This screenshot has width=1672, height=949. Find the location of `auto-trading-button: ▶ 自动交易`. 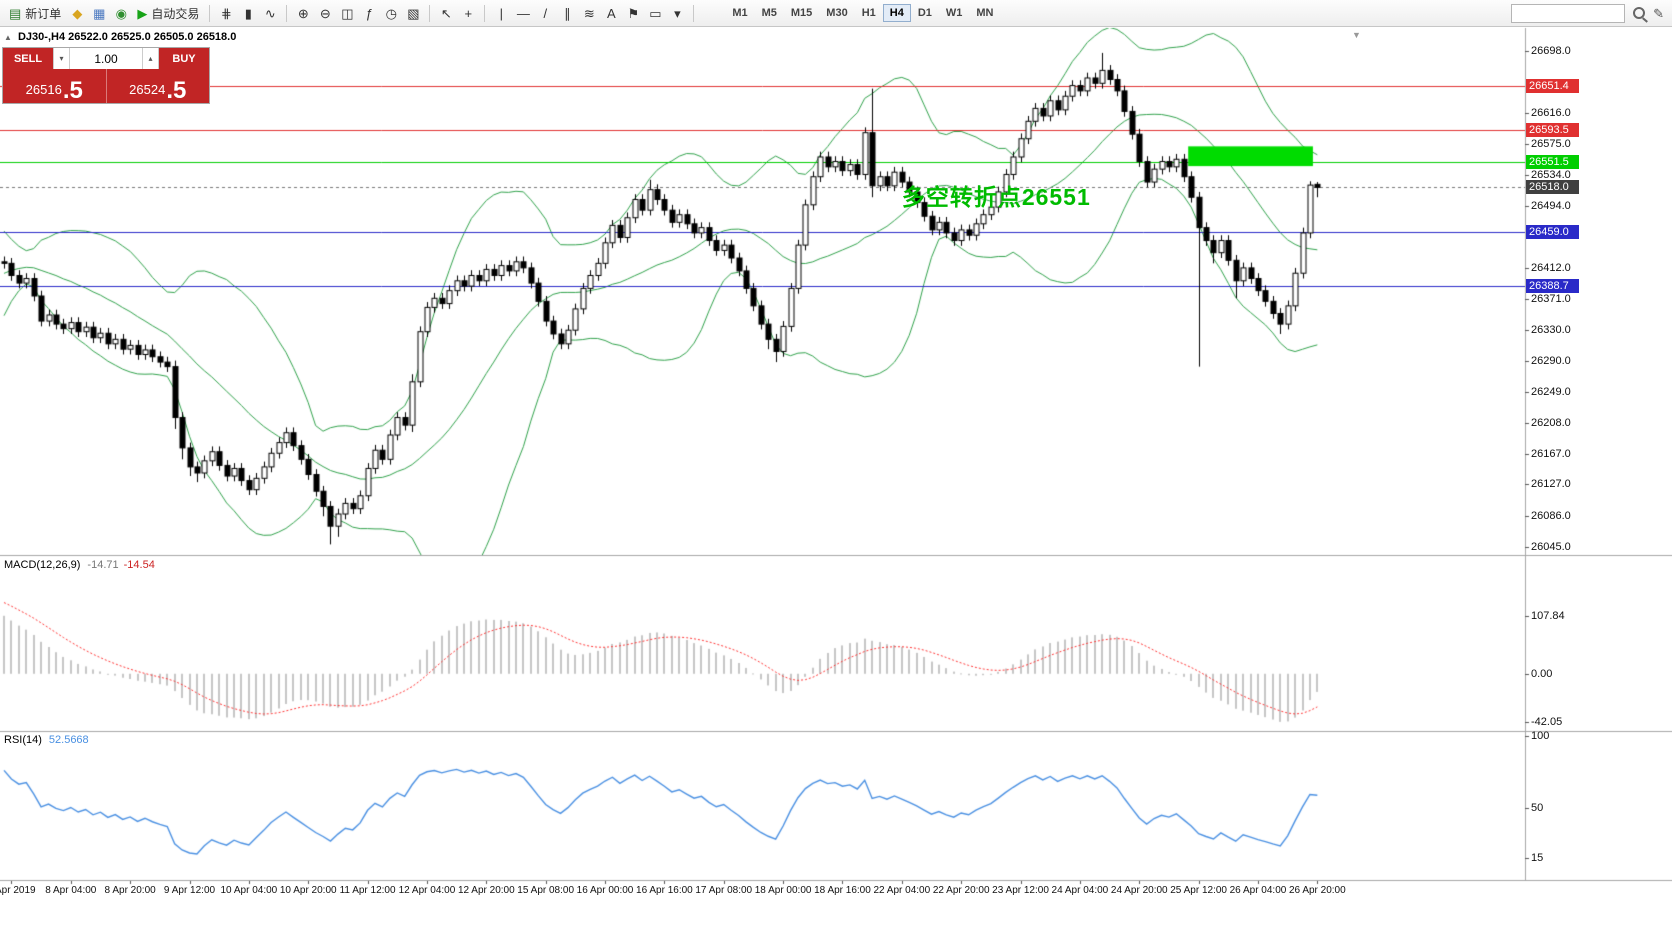

auto-trading-button: ▶ 自动交易 is located at coordinates (168, 13).